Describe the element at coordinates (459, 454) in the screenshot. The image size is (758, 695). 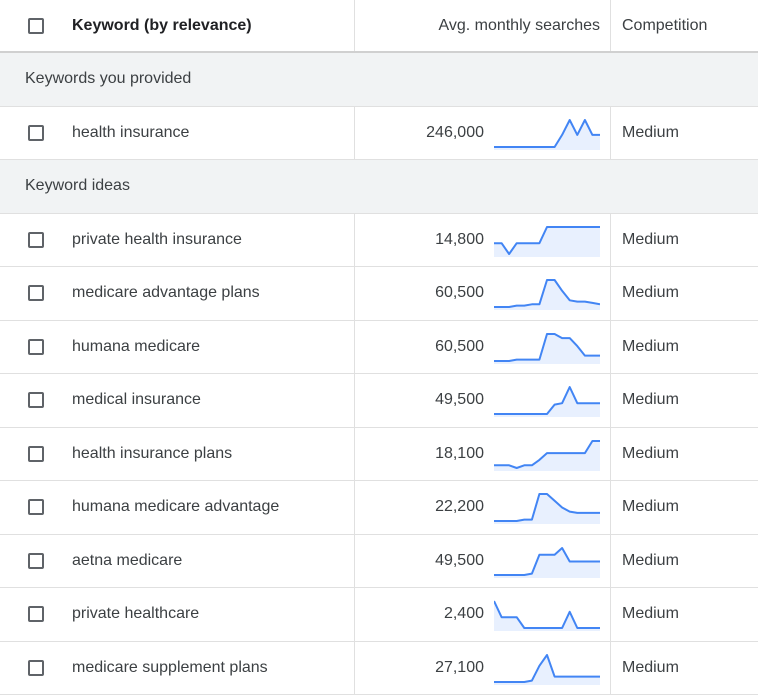
I see `avg-searches-value: 18,100` at that location.